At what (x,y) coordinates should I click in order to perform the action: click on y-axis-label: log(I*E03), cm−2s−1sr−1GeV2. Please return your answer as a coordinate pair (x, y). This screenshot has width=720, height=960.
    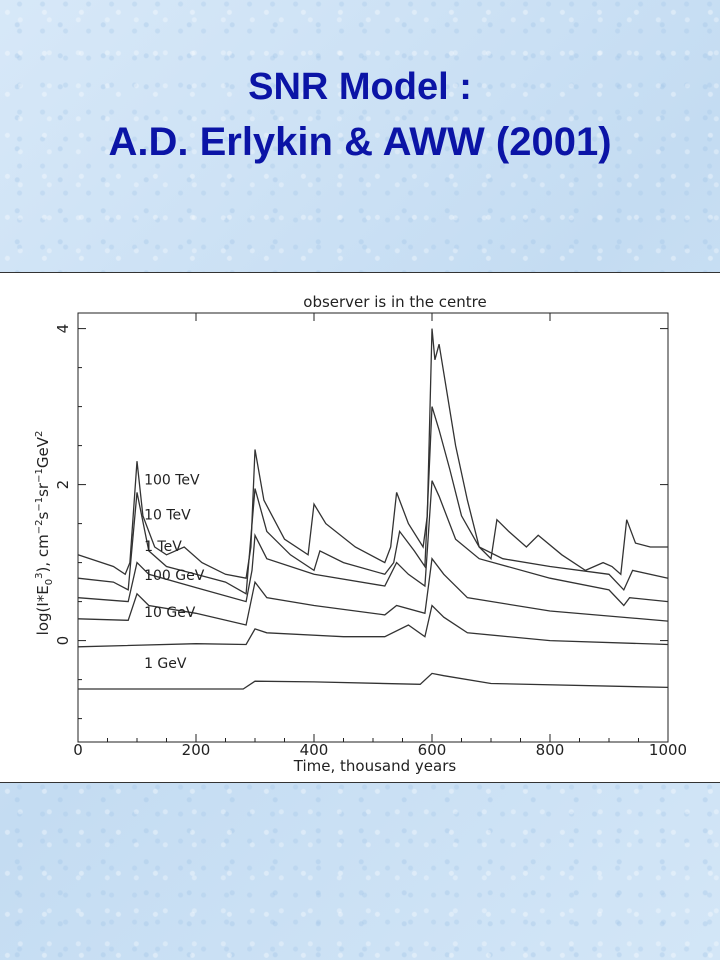
    Looking at the image, I should click on (44, 533).